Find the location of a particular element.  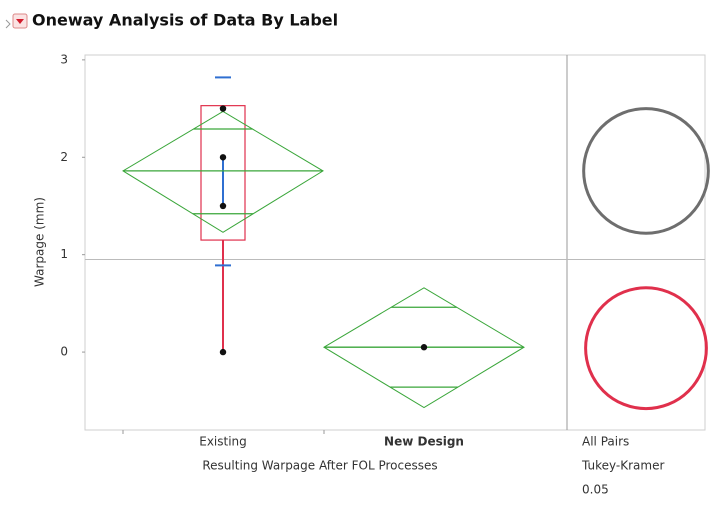

comparison-label: 0.05 is located at coordinates (595, 490).